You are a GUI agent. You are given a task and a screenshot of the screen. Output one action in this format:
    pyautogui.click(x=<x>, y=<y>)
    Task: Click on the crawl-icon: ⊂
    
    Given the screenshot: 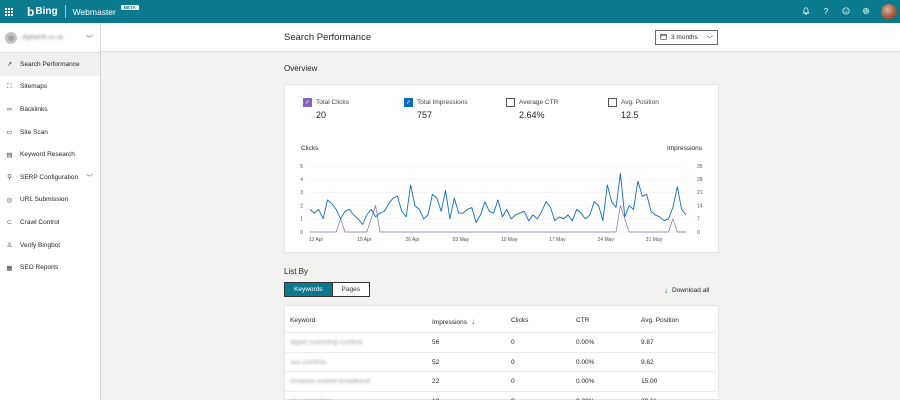 What is the action you would take?
    pyautogui.click(x=9, y=223)
    